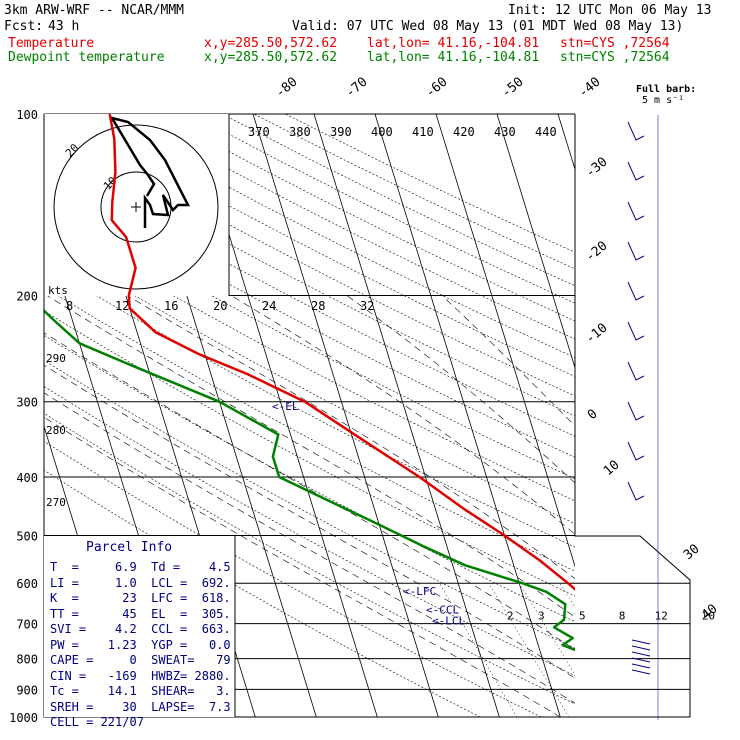 Image resolution: width=740 pixels, height=740 pixels. Describe the element at coordinates (615, 43) in the screenshot. I see `temperature-station: stn=CYS ,72564` at that location.